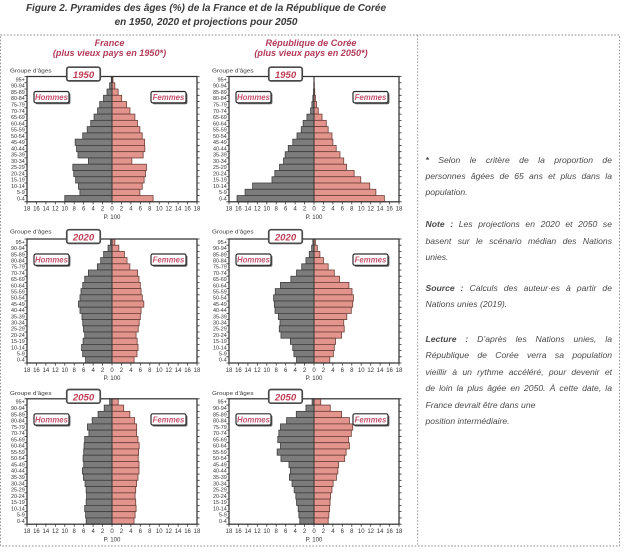  I want to click on svg-text: 10, so click(64, 210).